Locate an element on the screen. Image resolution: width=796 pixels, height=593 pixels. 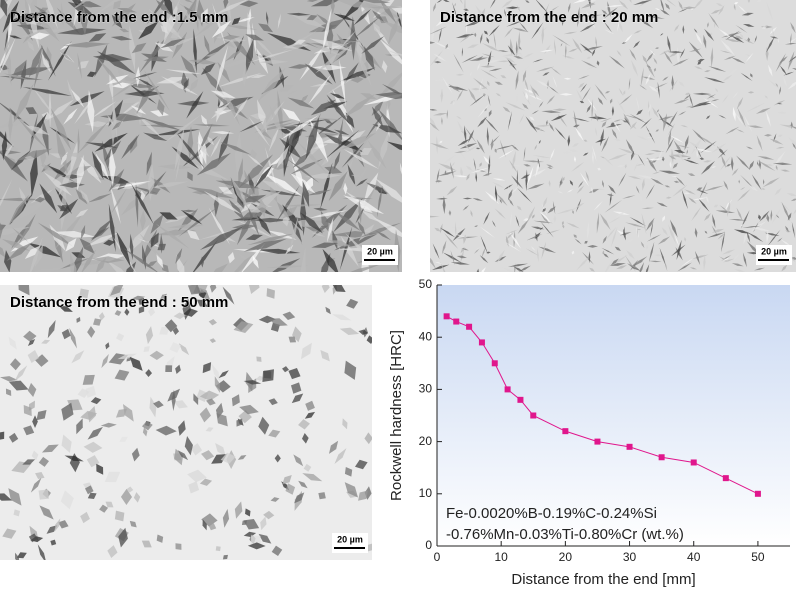
y-axis-label: Rockwell hardness [HRC] is located at coordinates (396, 415).